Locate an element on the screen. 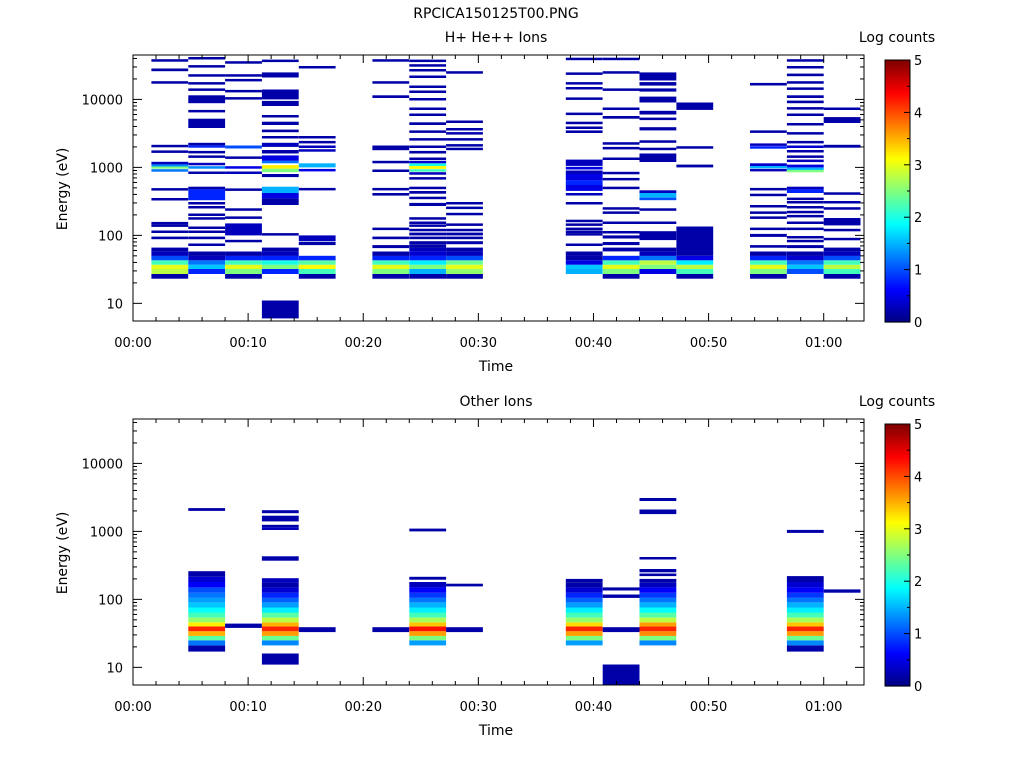  x-tick-label: 00:50 is located at coordinates (708, 707).